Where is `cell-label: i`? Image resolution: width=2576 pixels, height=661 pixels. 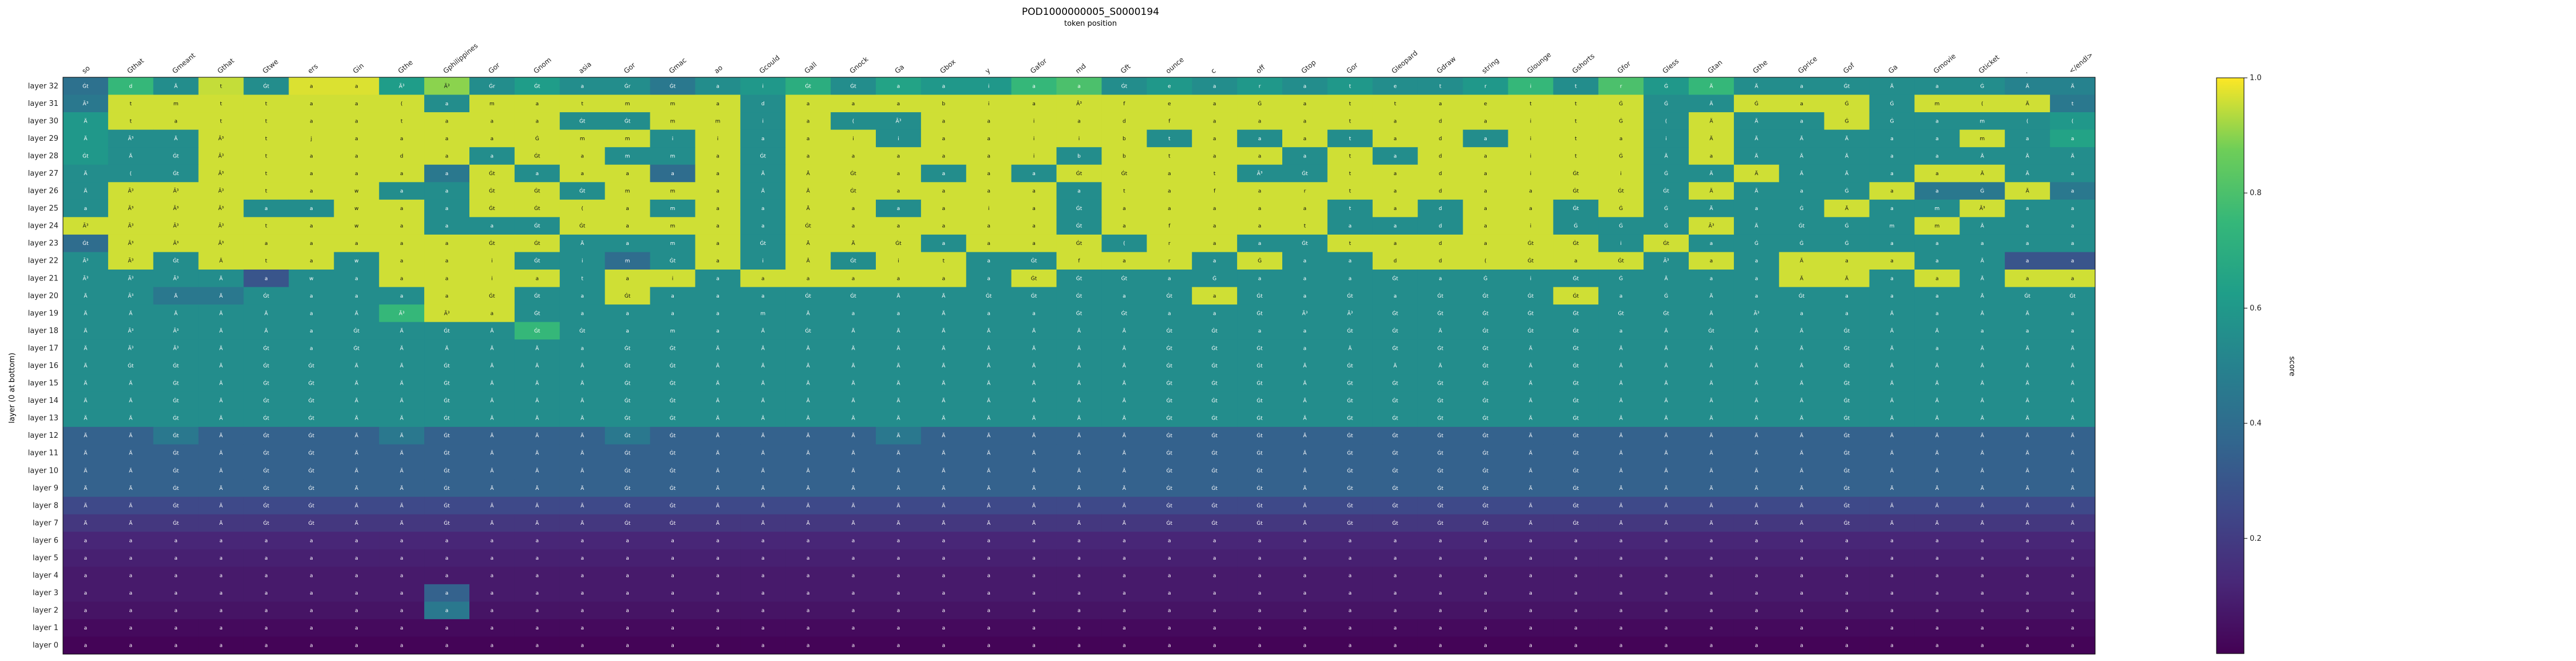 cell-label: i is located at coordinates (1531, 156).